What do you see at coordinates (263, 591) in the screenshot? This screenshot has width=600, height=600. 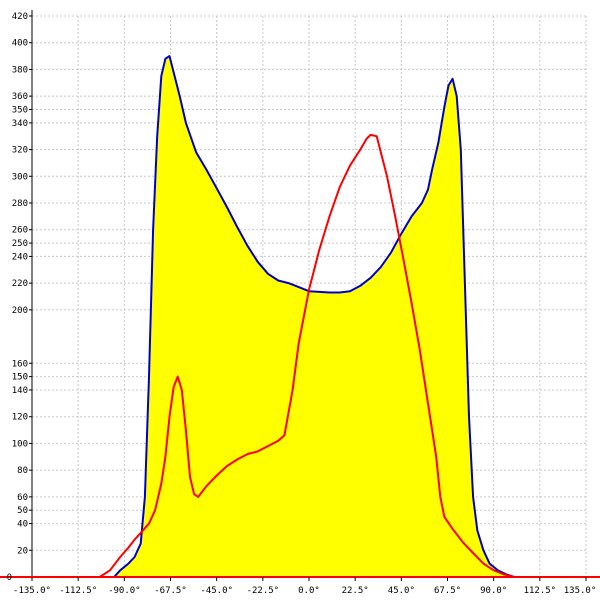 I see `x-tick-label: -22.5°` at bounding box center [263, 591].